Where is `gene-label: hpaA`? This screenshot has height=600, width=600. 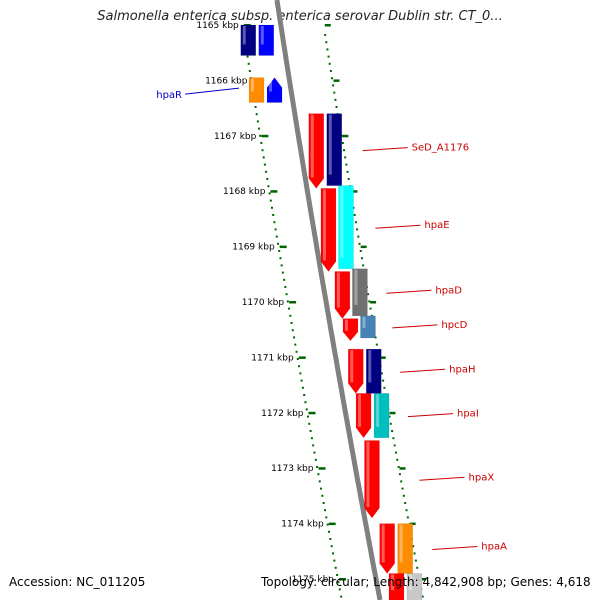 gene-label: hpaA is located at coordinates (494, 547).